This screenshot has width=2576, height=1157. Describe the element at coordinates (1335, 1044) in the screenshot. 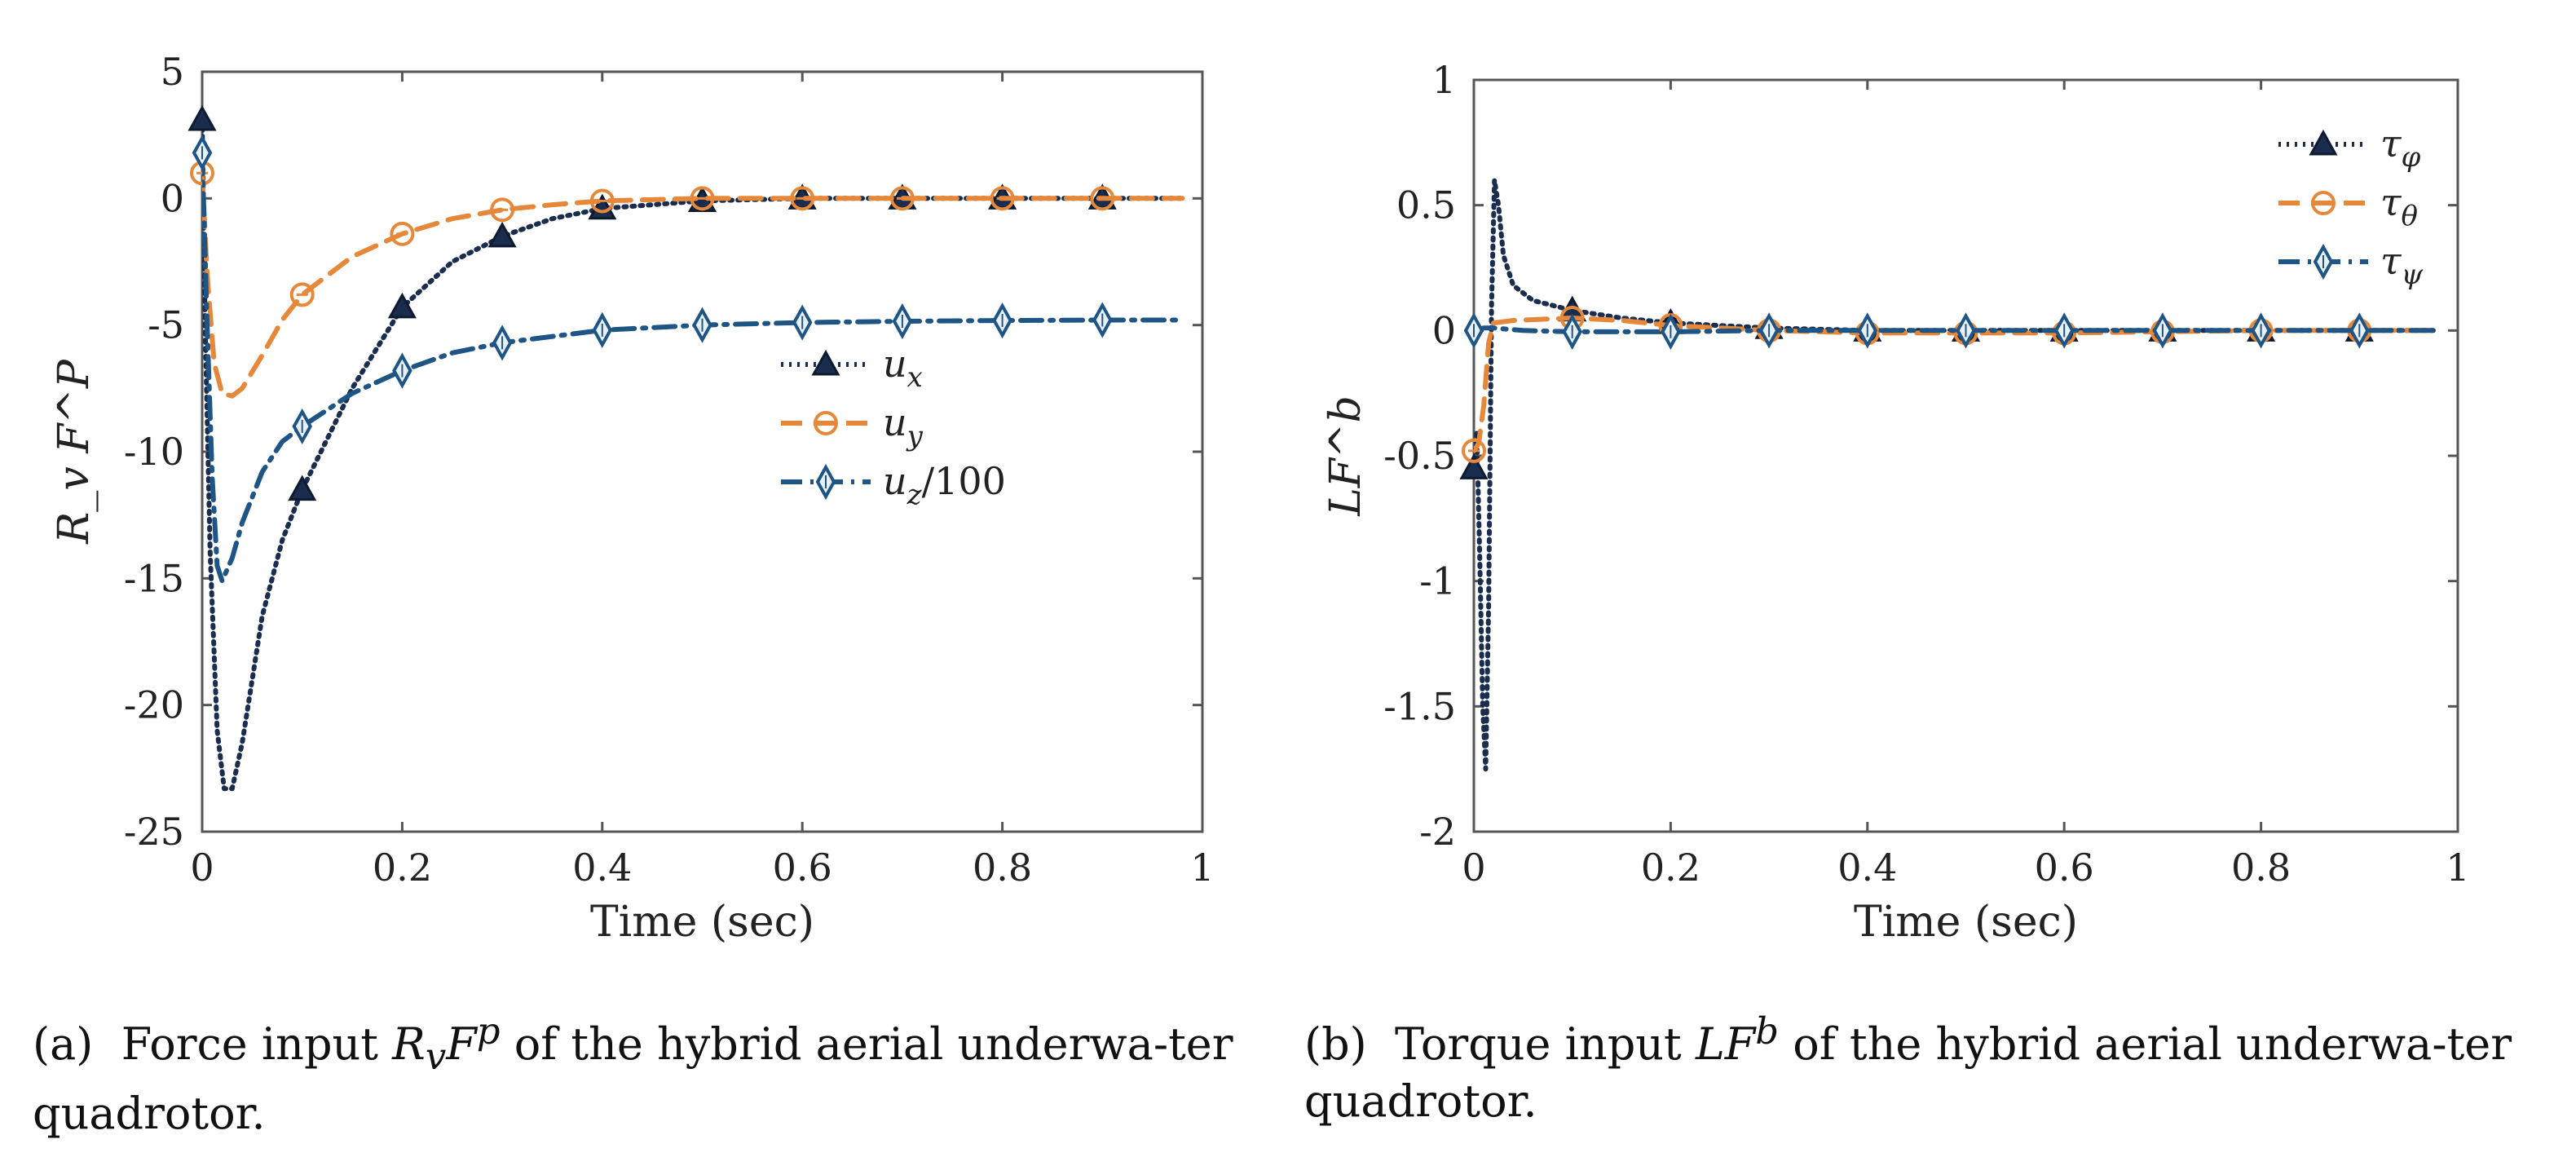

I see `caption-b-label: (b)` at that location.